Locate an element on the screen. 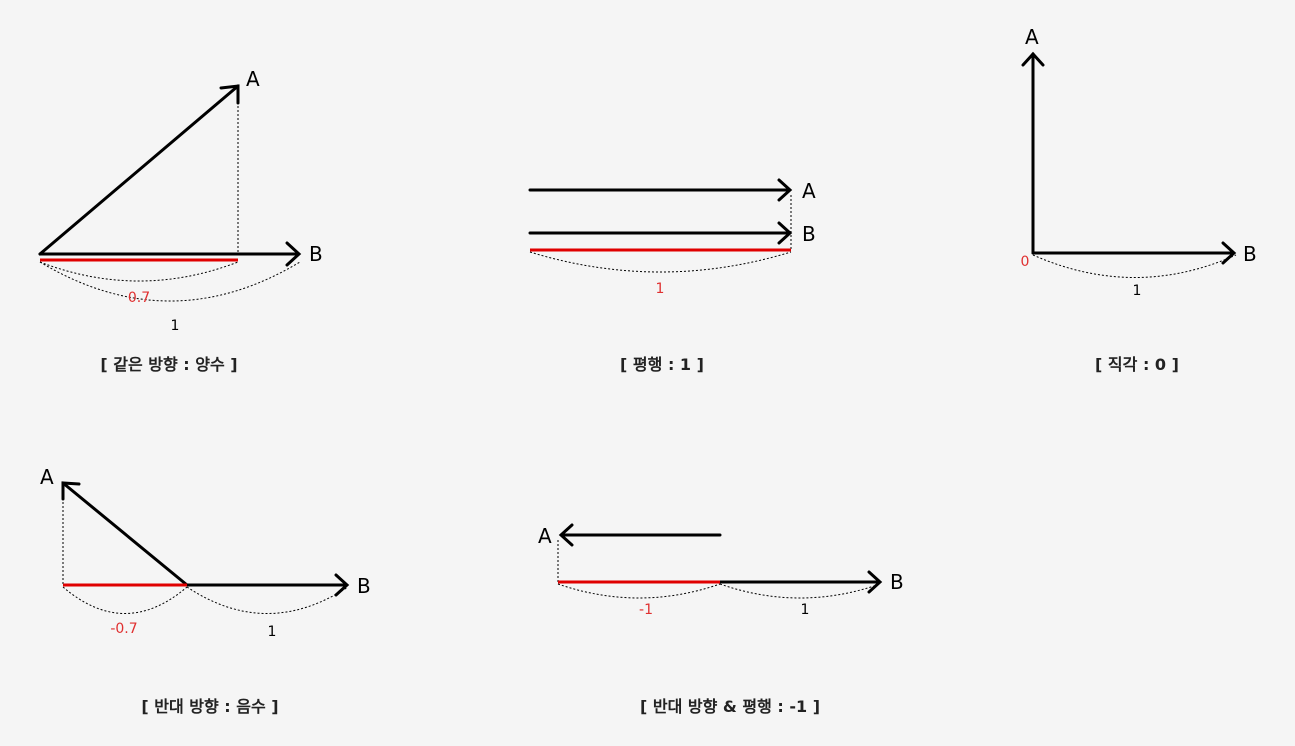  caption-perpendicular: [ 직각 : 0 ] is located at coordinates (1137, 364).